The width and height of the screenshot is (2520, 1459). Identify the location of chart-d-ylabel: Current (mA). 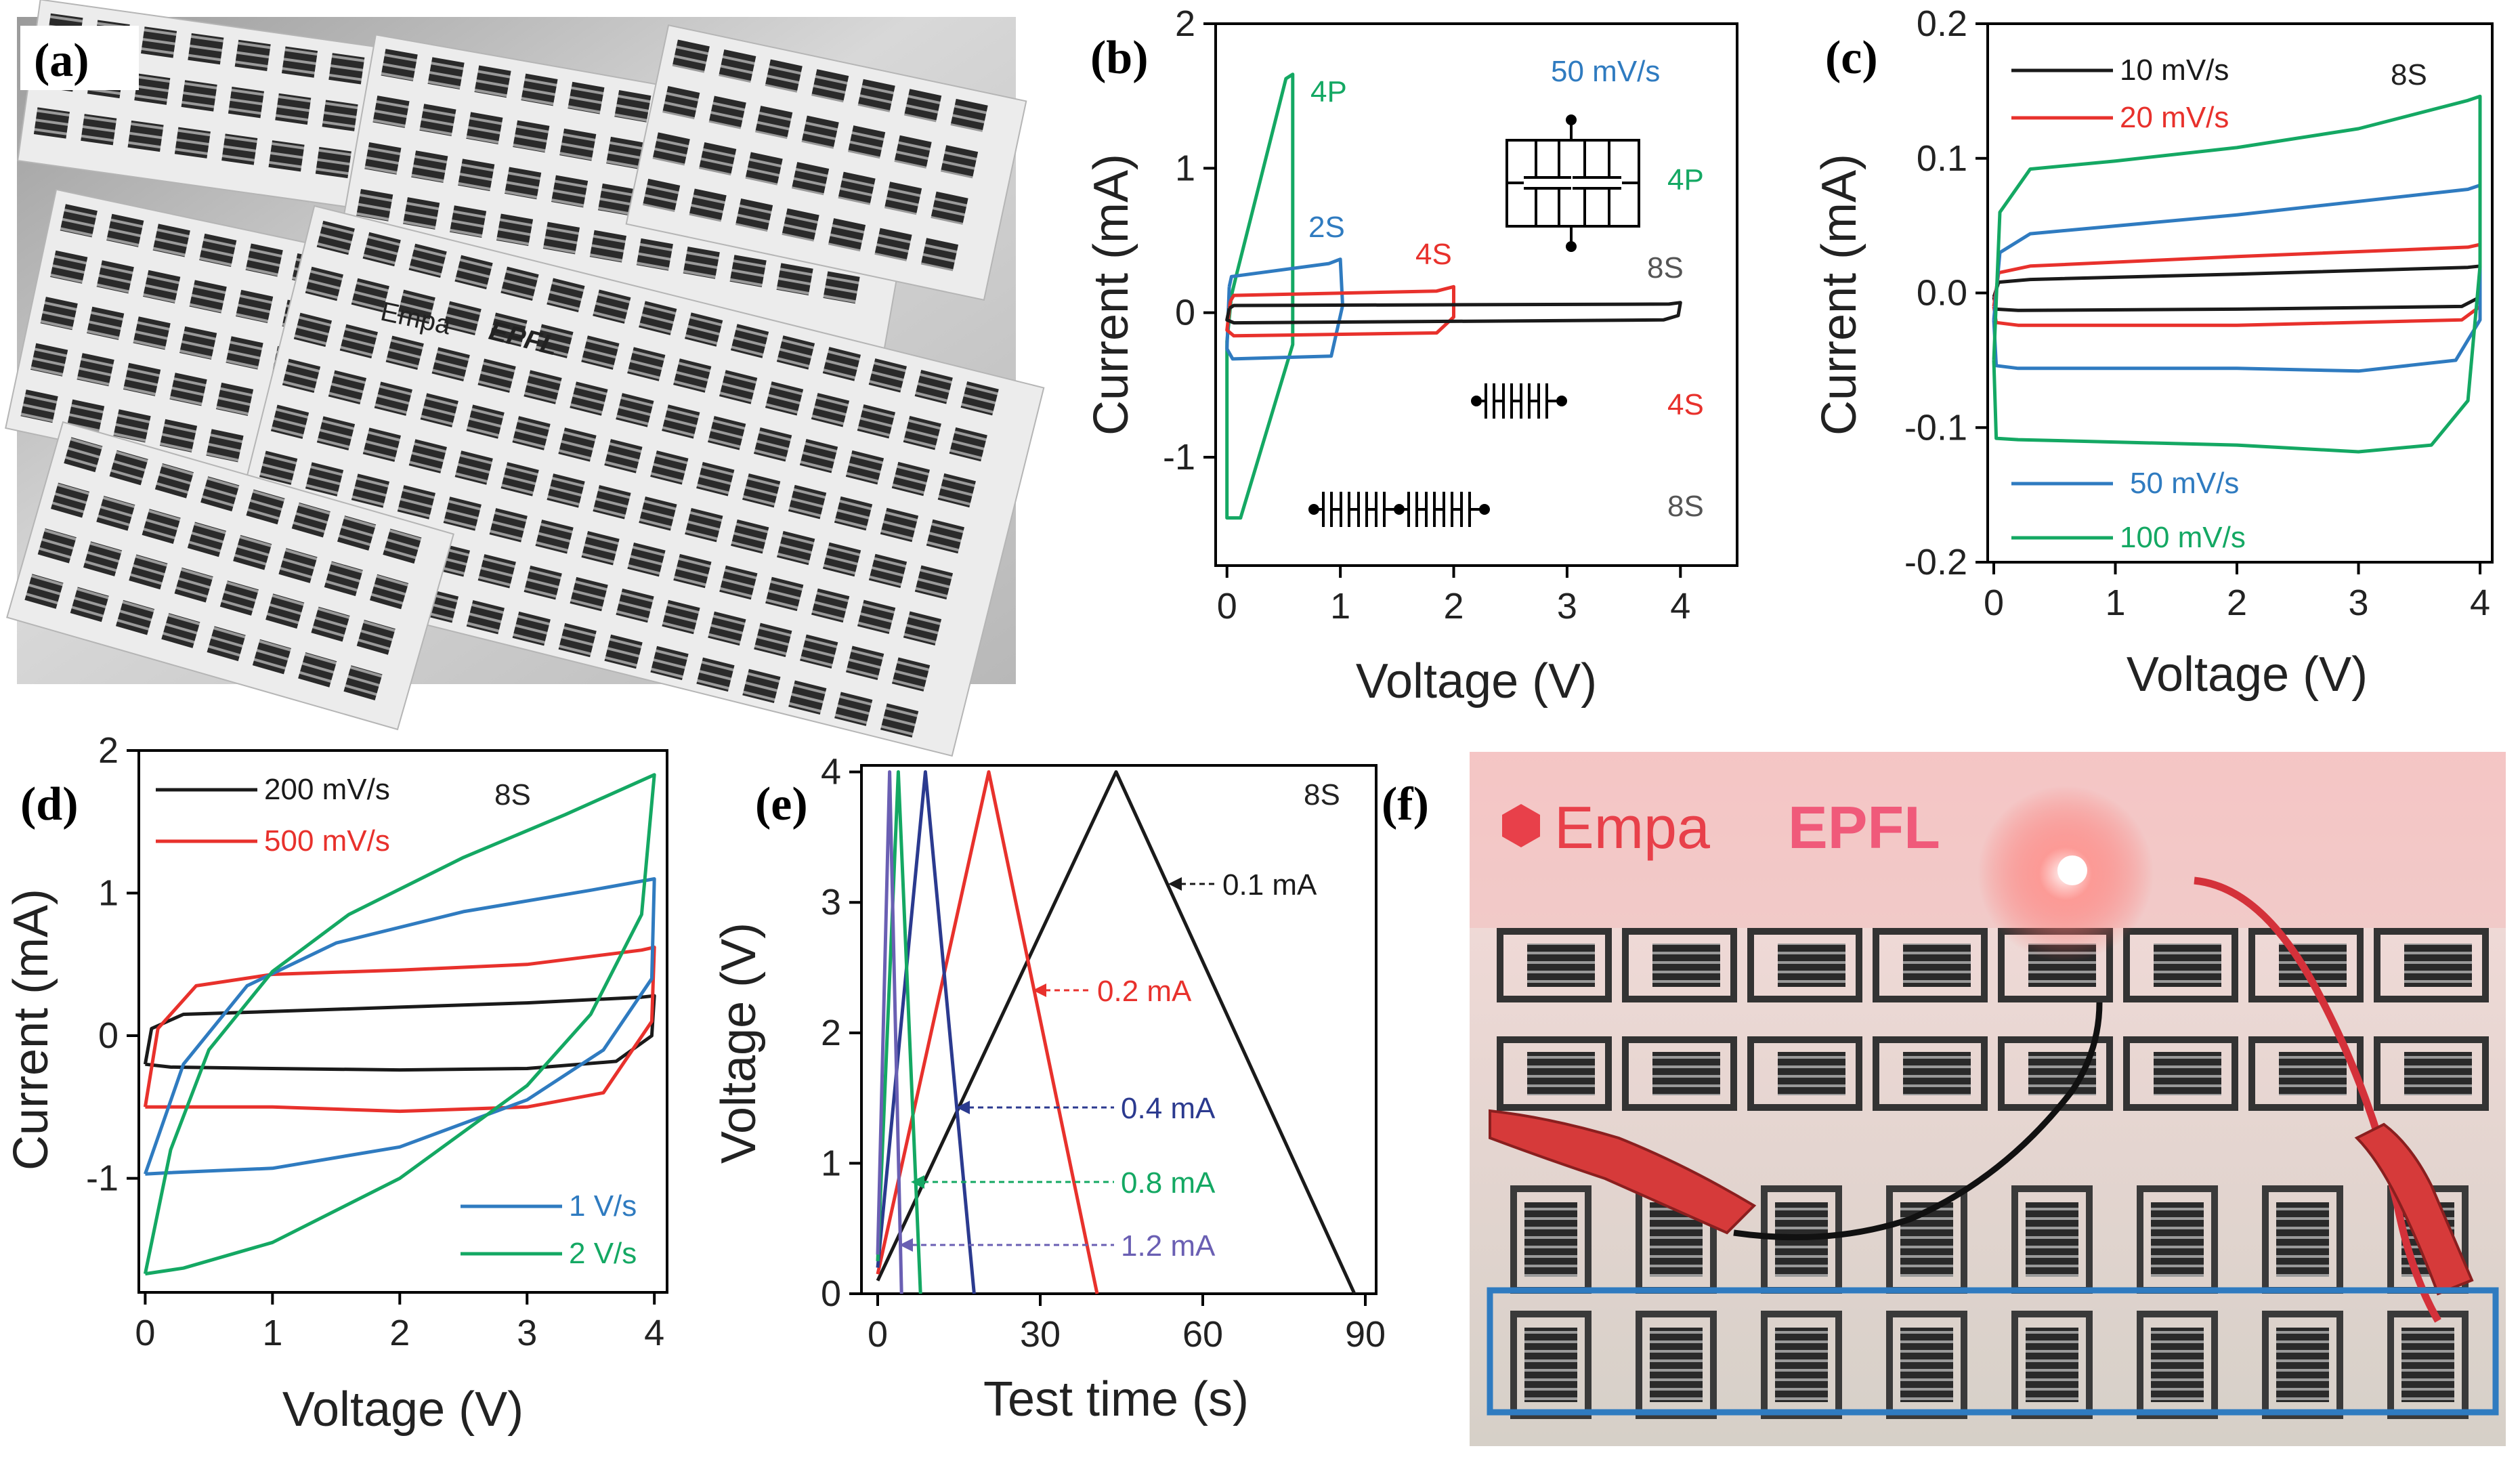
(31, 1029).